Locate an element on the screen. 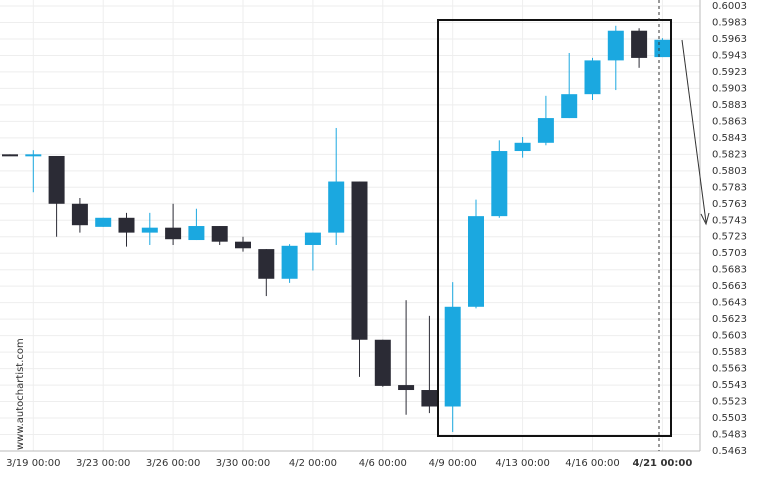 The width and height of the screenshot is (760, 479). x-tick-label: 4/9 00:00 is located at coordinates (453, 463).